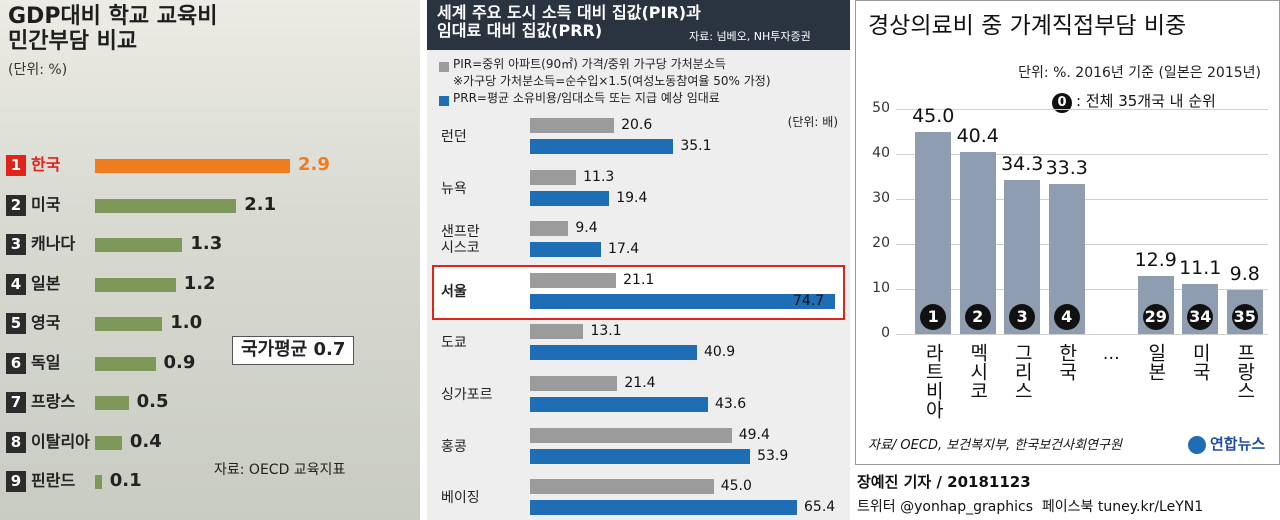 Image resolution: width=1280 pixels, height=520 pixels. I want to click on y-tick-label: 20, so click(881, 243).